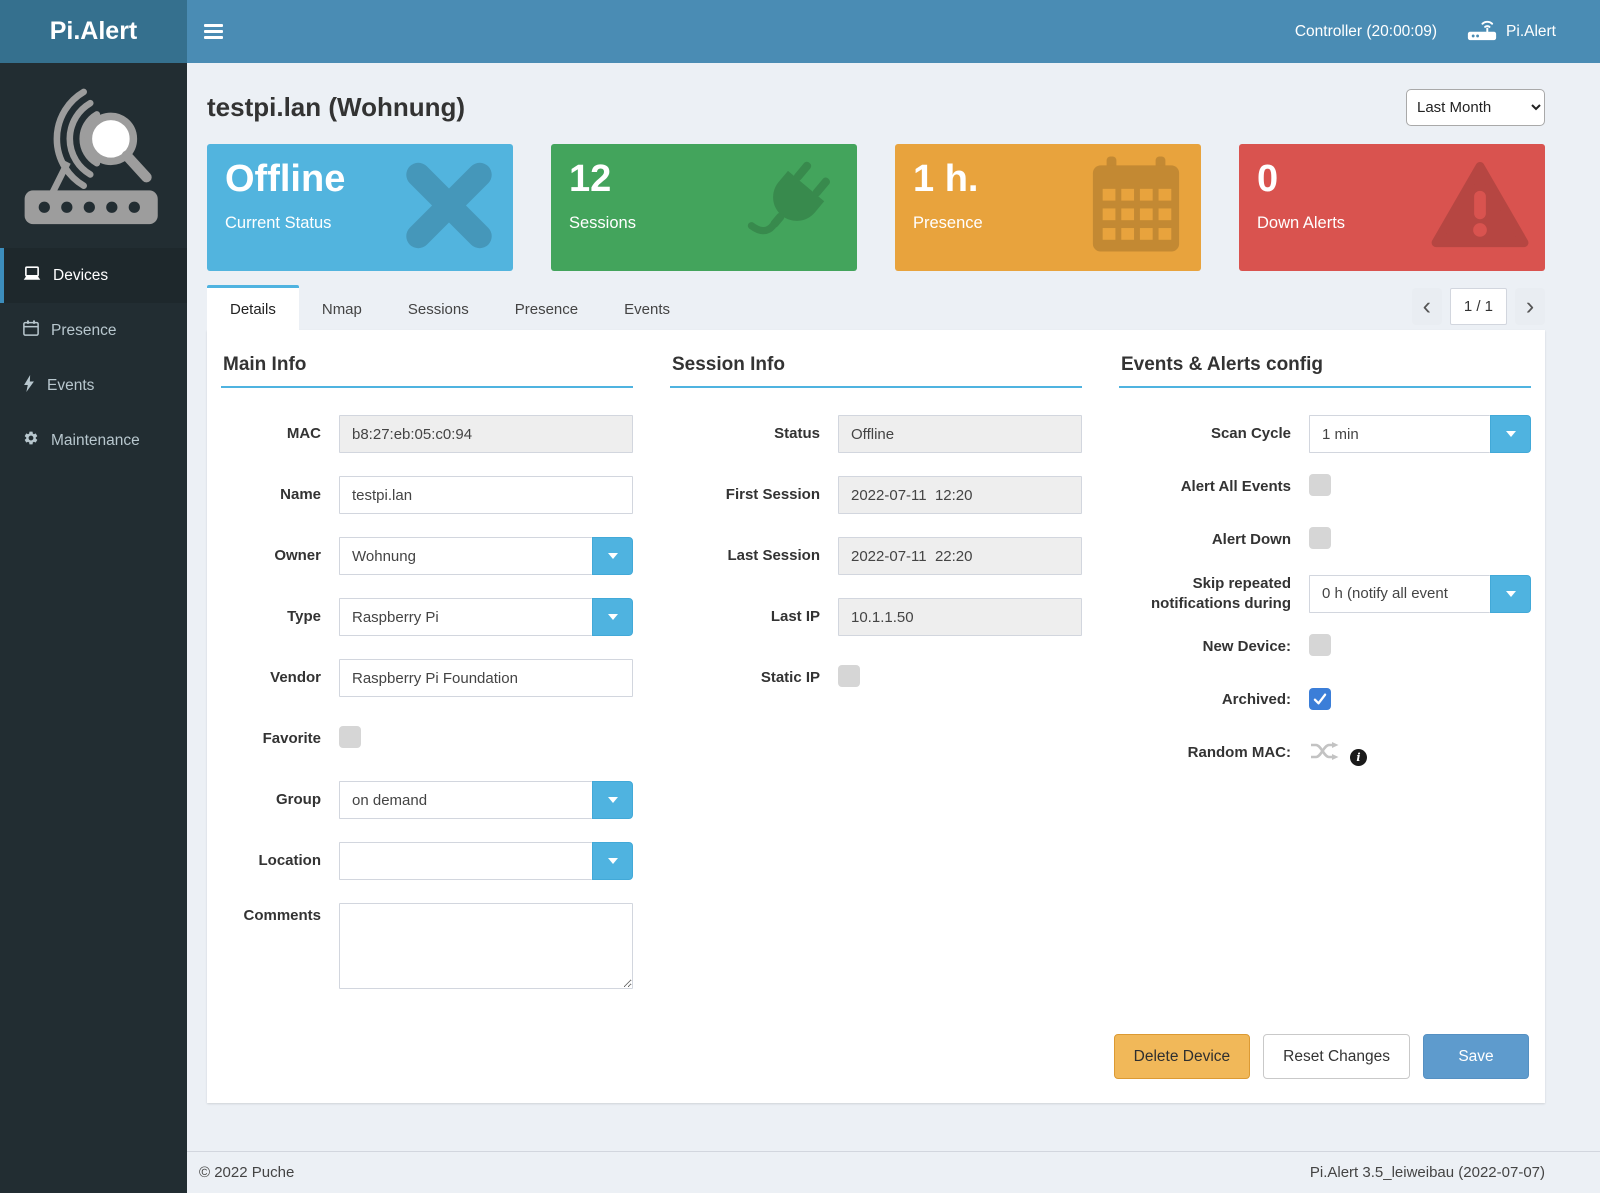 Image resolution: width=1600 pixels, height=1193 pixels. Describe the element at coordinates (1427, 1172) in the screenshot. I see `footer-version: Pi.Alert 3.5_leiweibau (2022-07-07)` at that location.